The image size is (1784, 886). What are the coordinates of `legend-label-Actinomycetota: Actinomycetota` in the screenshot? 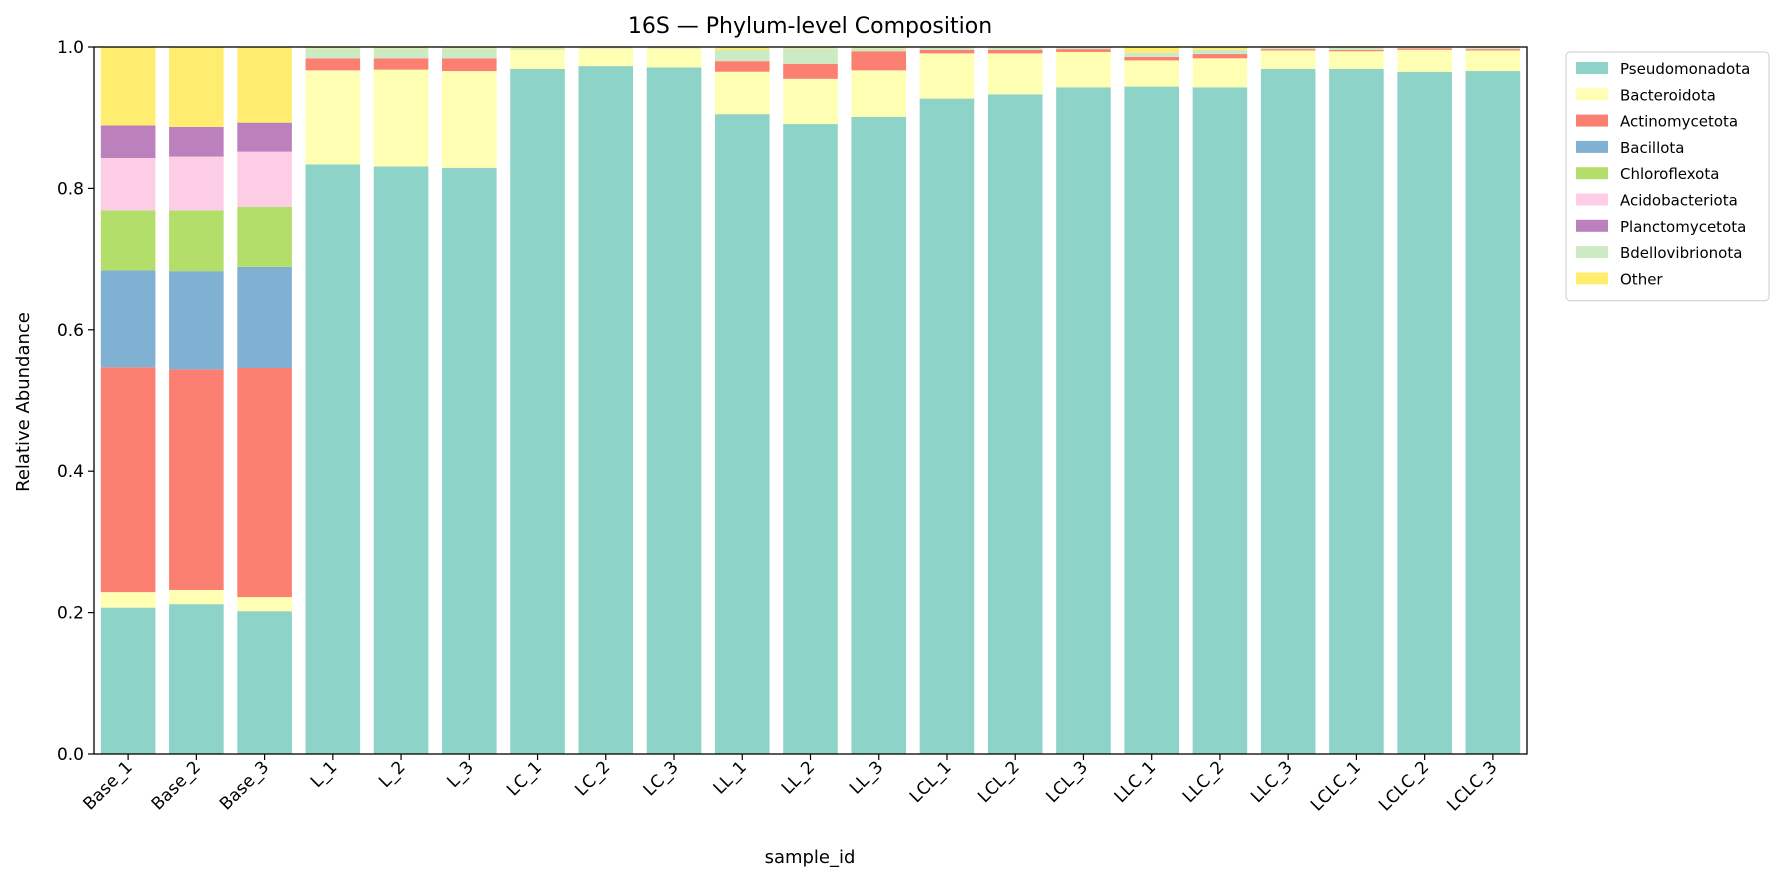 It's located at (1679, 122).